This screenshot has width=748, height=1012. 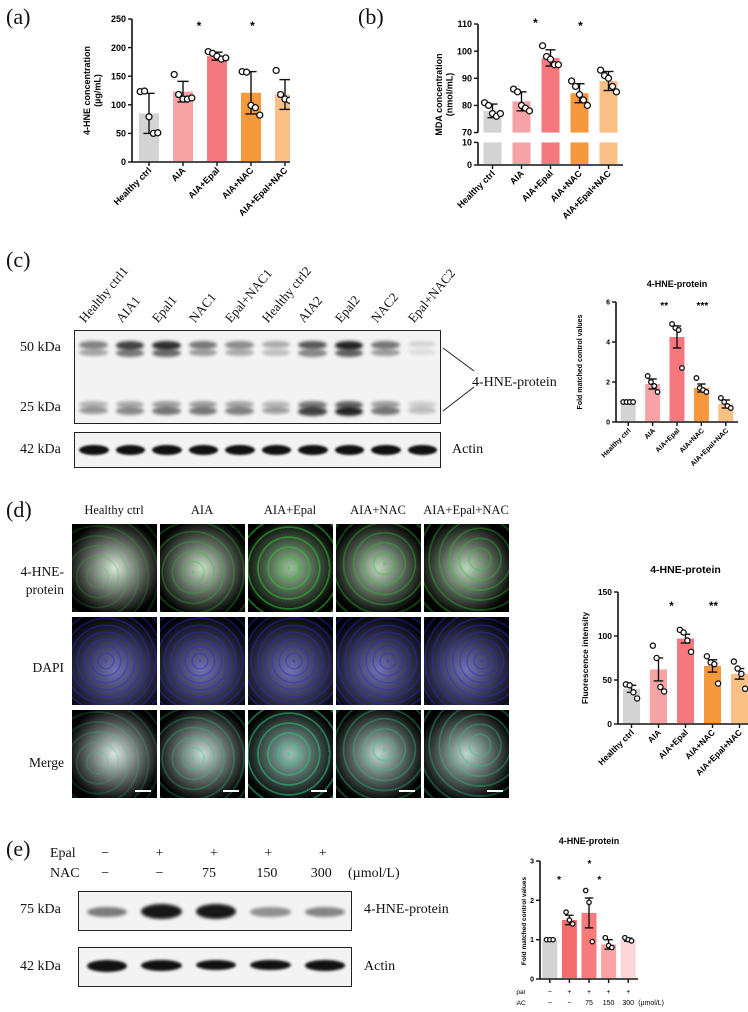 What do you see at coordinates (608, 302) in the screenshot?
I see `svg-text: 6` at bounding box center [608, 302].